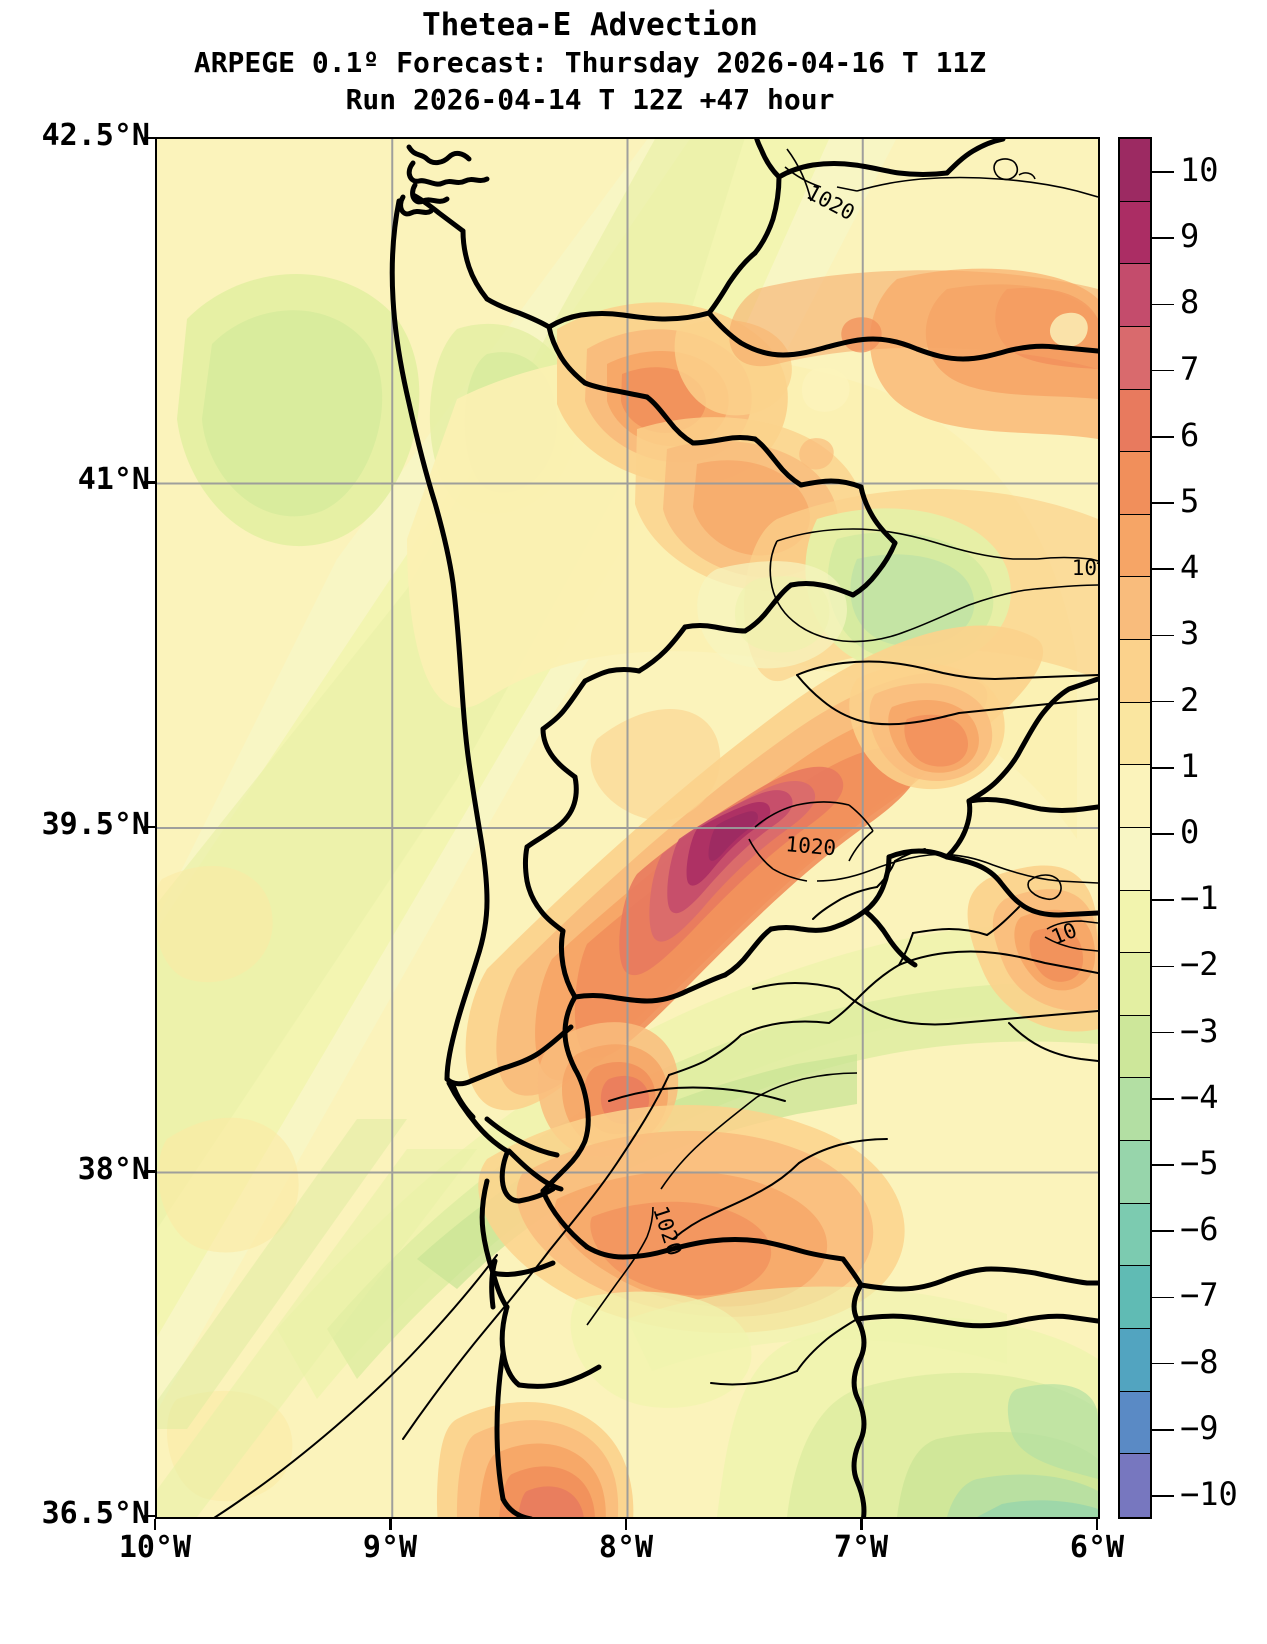 The image size is (1267, 1644). I want to click on ytick-mark-42-5N, so click(149, 137).